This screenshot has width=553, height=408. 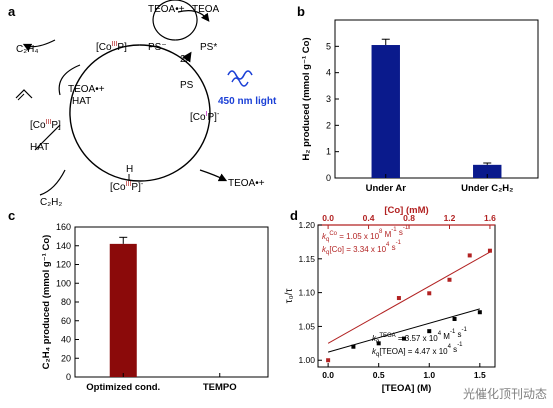 I want to click on y-tick-label: 20, so click(x=66, y=358).